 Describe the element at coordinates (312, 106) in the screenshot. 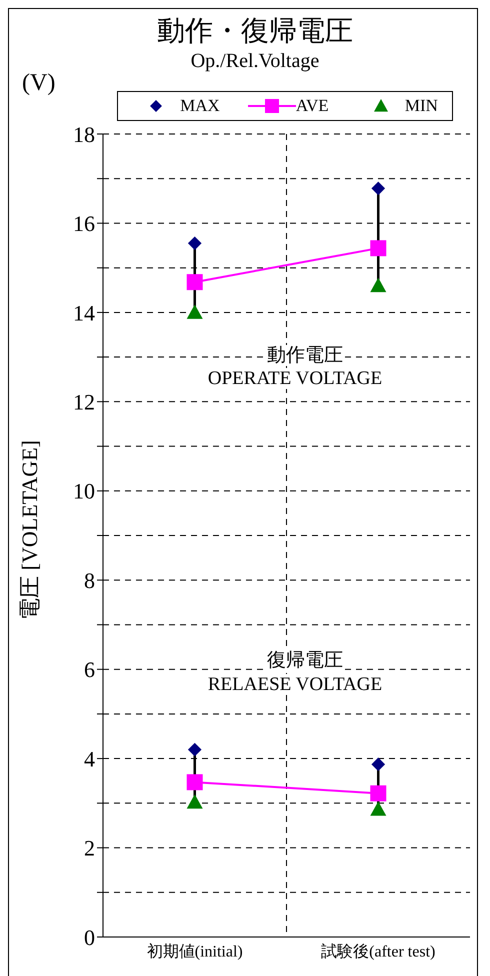

I see `legend-label: AVE` at that location.